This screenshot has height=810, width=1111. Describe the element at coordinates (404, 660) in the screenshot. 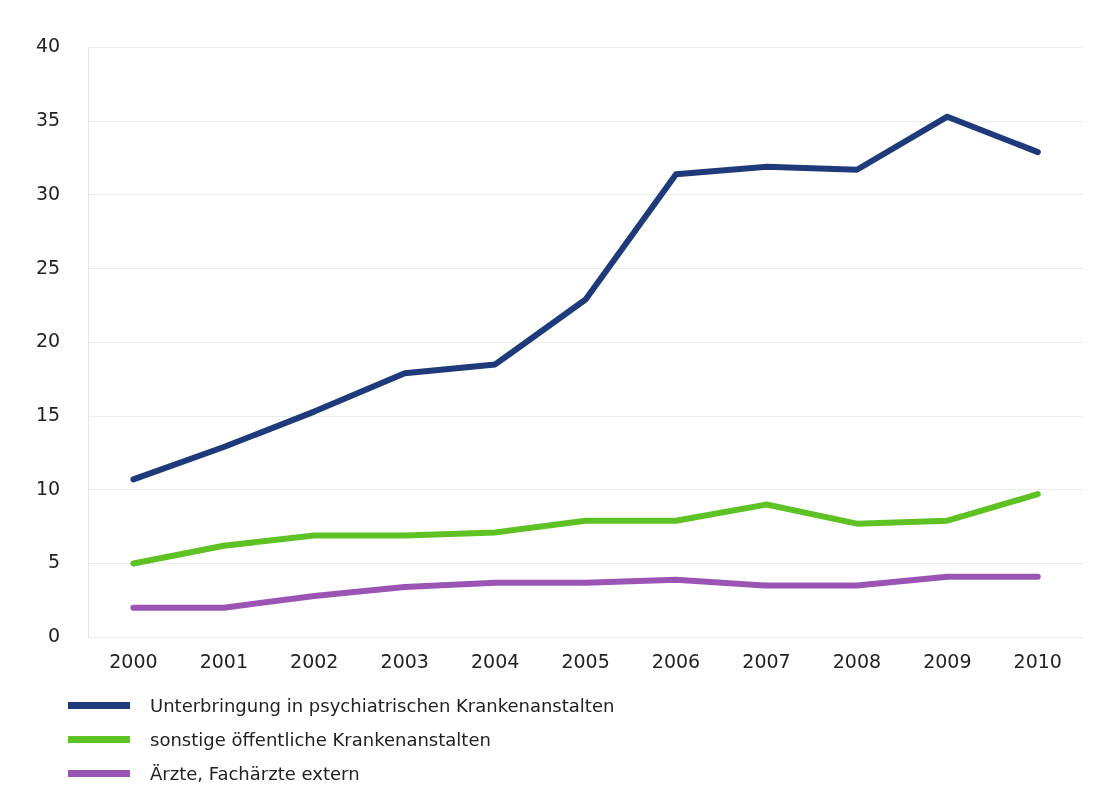

I see `x-tick-label: 2003` at that location.